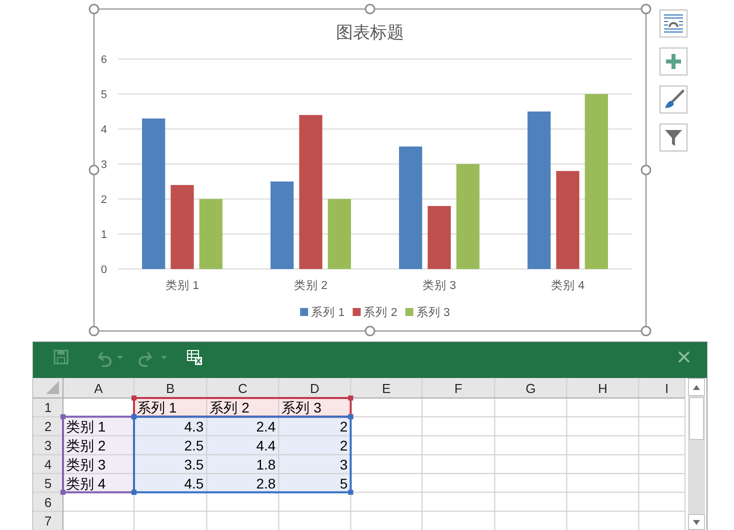  I want to click on cell-label: 类别 4, so click(86, 483).